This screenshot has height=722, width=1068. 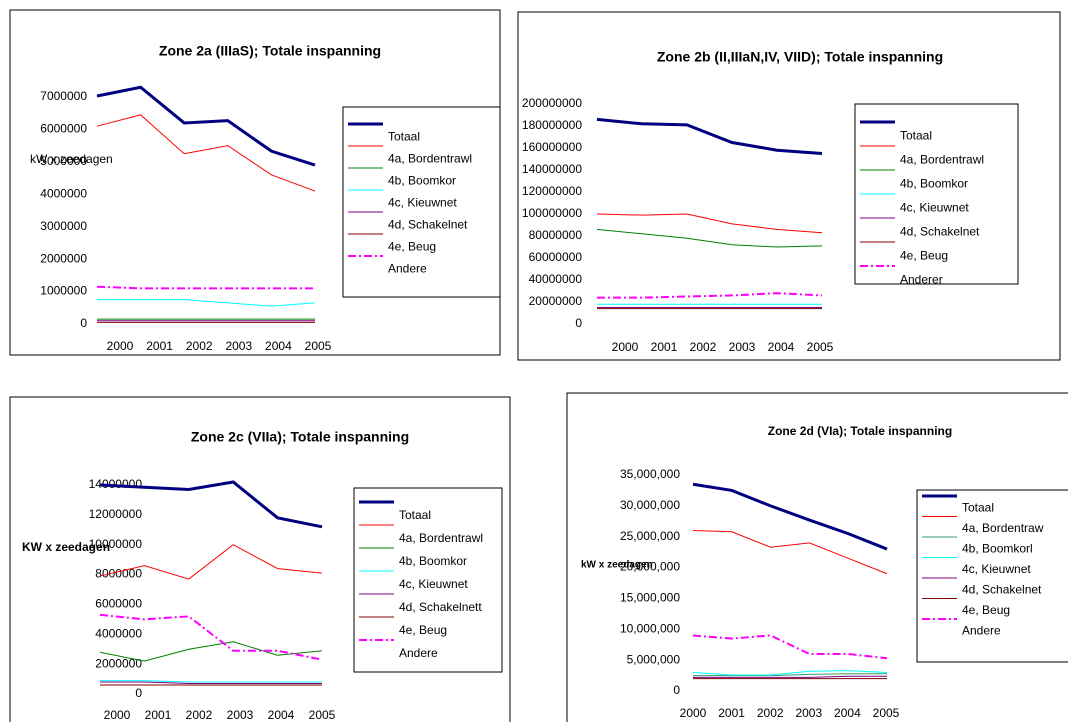 I want to click on y-axis-label: KW x zeedagen, so click(x=66, y=547).